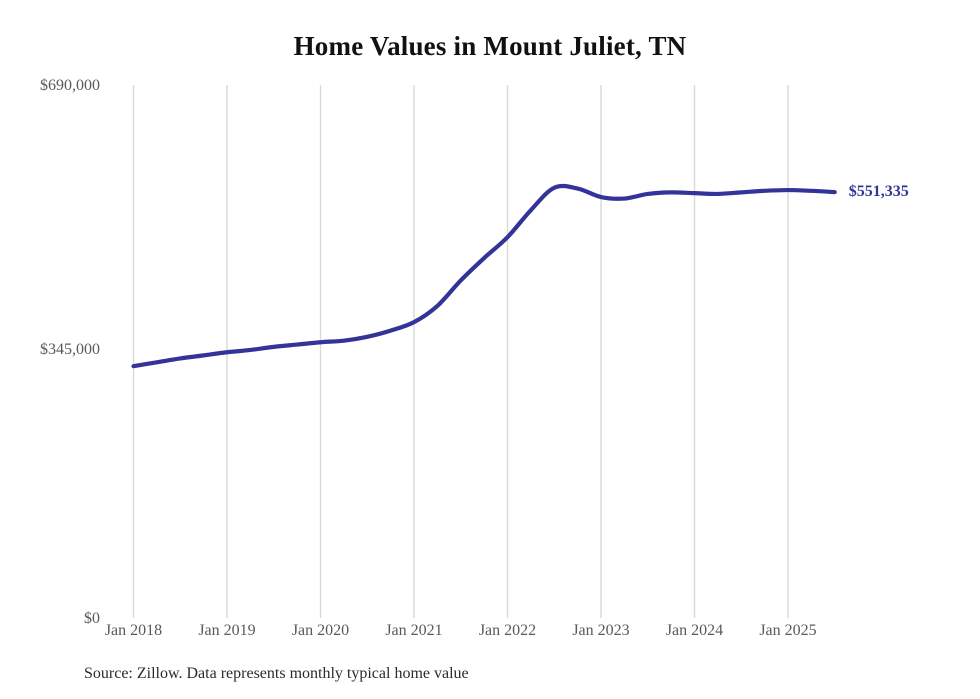 The image size is (980, 699). Describe the element at coordinates (601, 630) in the screenshot. I see `x-axis-tick-jan-2023: Jan 2023` at that location.